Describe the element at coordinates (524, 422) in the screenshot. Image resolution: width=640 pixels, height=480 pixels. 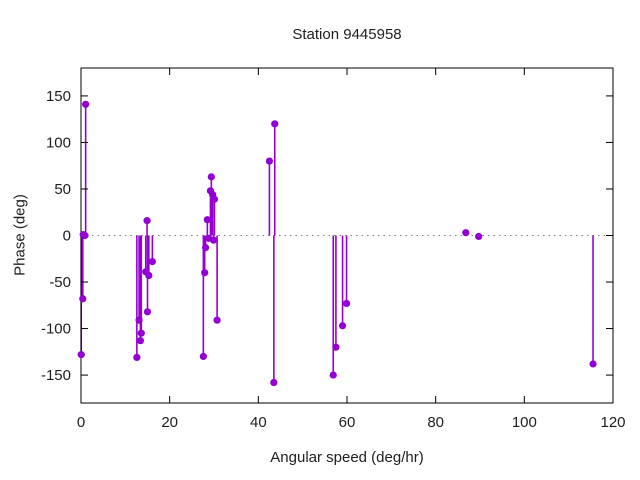
I see `x-tick-label: 100` at that location.